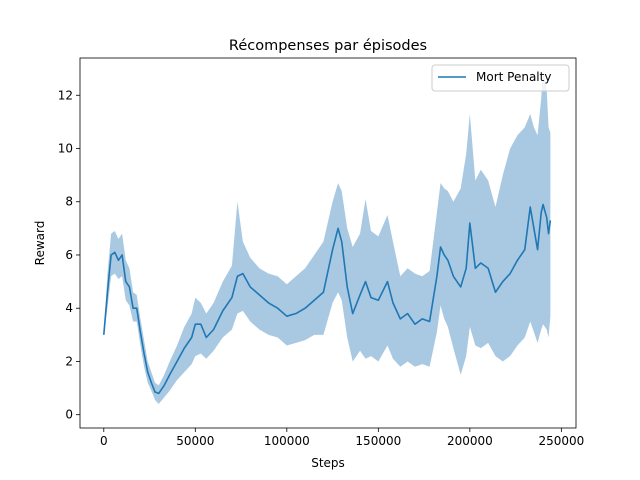  What do you see at coordinates (104, 441) in the screenshot?
I see `x-tick-label: 0` at bounding box center [104, 441].